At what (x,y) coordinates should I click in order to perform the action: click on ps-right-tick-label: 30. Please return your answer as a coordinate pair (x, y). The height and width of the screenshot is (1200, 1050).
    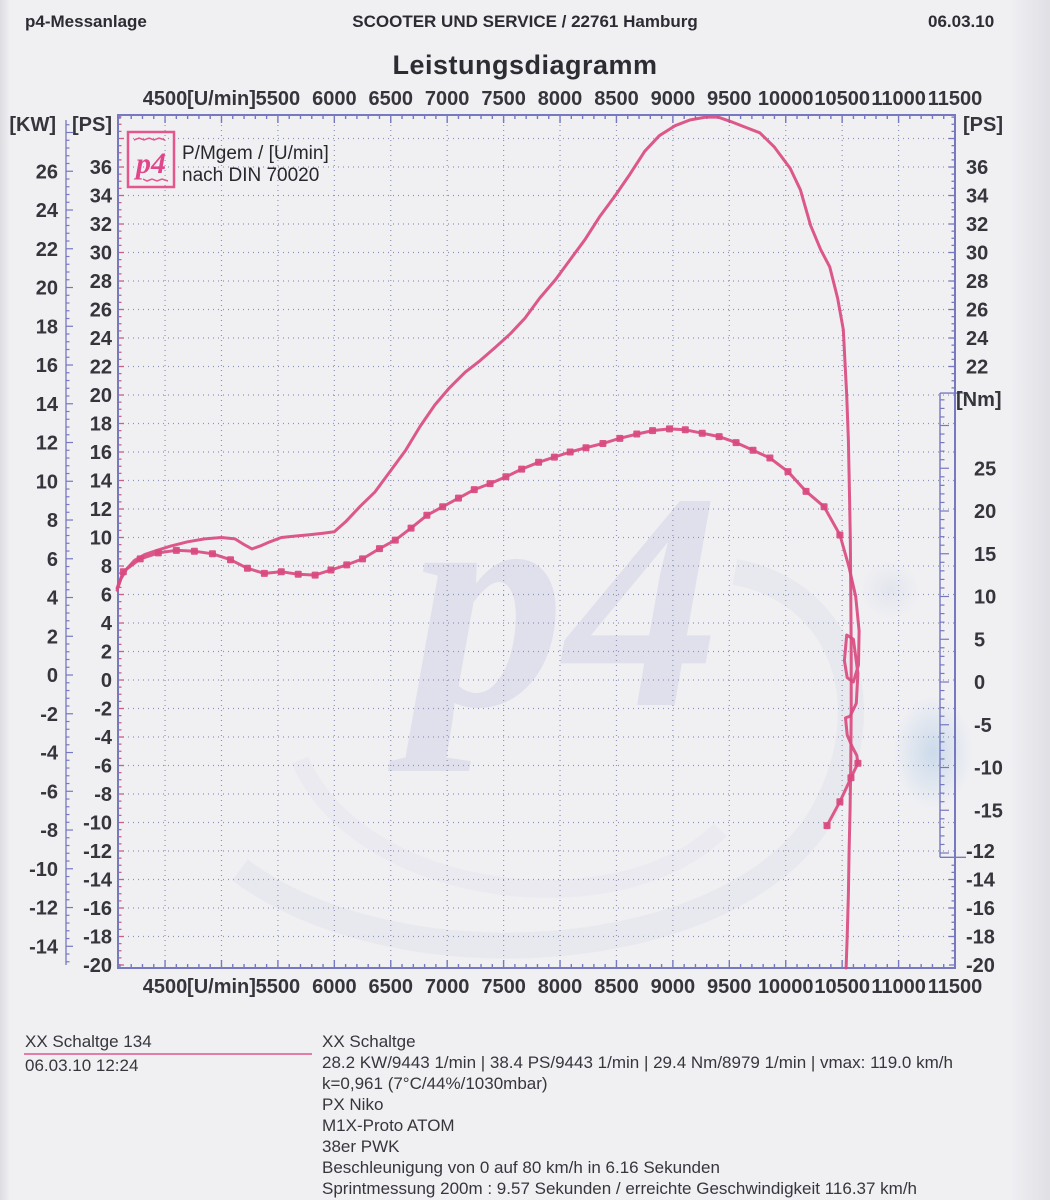
    Looking at the image, I should click on (977, 254).